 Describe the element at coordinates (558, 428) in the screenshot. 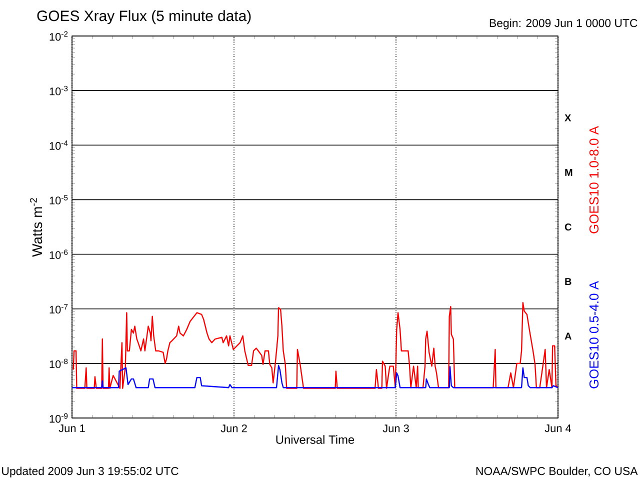

I see `x-tick-label: Jun 4` at that location.